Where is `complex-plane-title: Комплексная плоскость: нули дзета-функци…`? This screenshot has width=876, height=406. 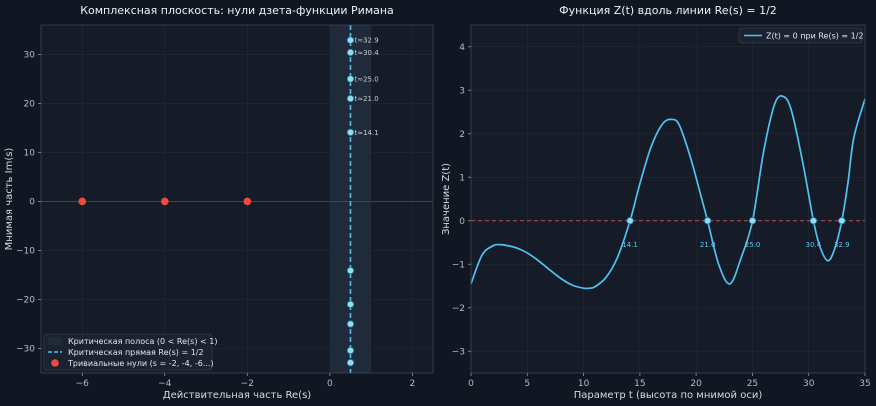 complex-plane-title: Комплексная плоскость: нули дзета-функци… is located at coordinates (237, 10).